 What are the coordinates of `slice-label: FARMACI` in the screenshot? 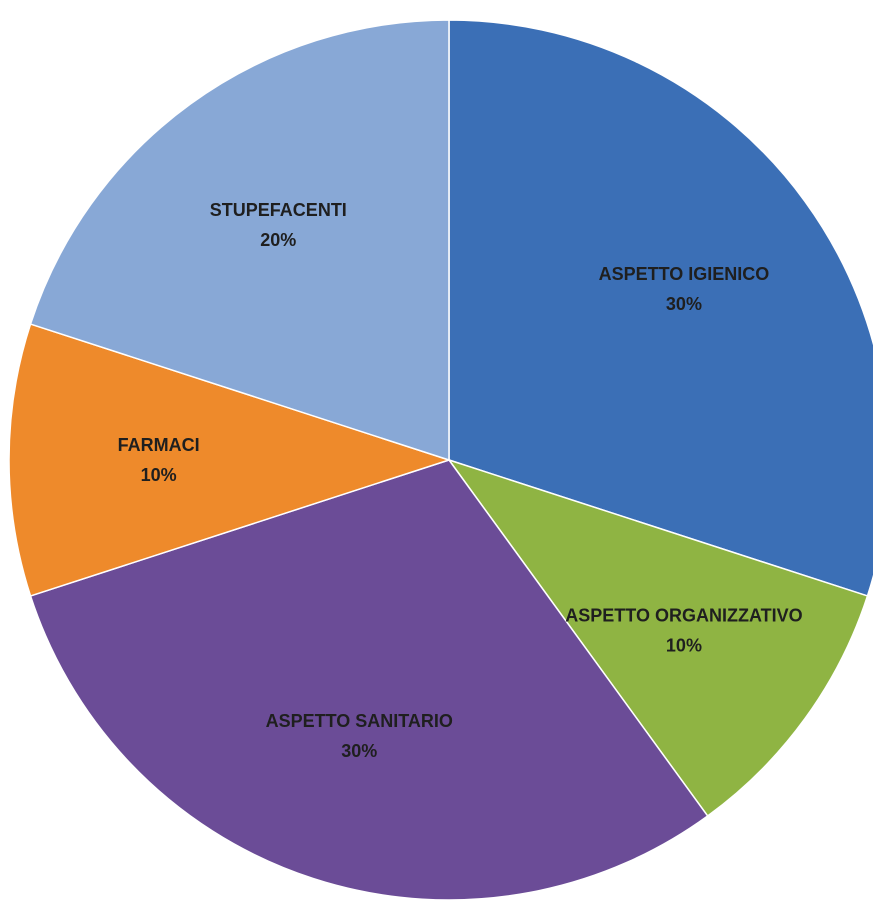 It's located at (159, 445).